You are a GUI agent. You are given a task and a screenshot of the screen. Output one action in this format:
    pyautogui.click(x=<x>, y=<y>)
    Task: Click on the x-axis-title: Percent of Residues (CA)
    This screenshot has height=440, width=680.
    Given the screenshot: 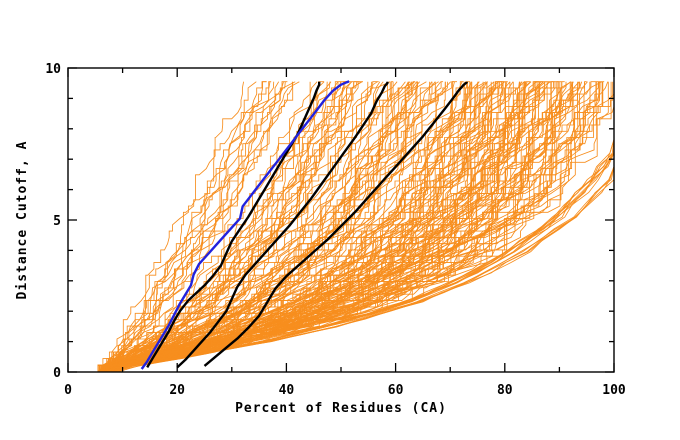 What is the action you would take?
    pyautogui.click(x=341, y=408)
    